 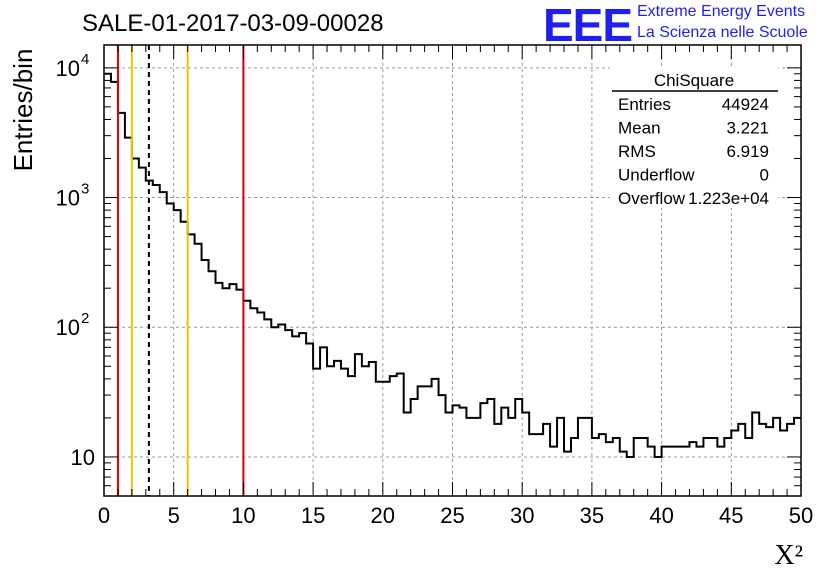 I want to click on x-tick-label: 50, so click(x=801, y=515).